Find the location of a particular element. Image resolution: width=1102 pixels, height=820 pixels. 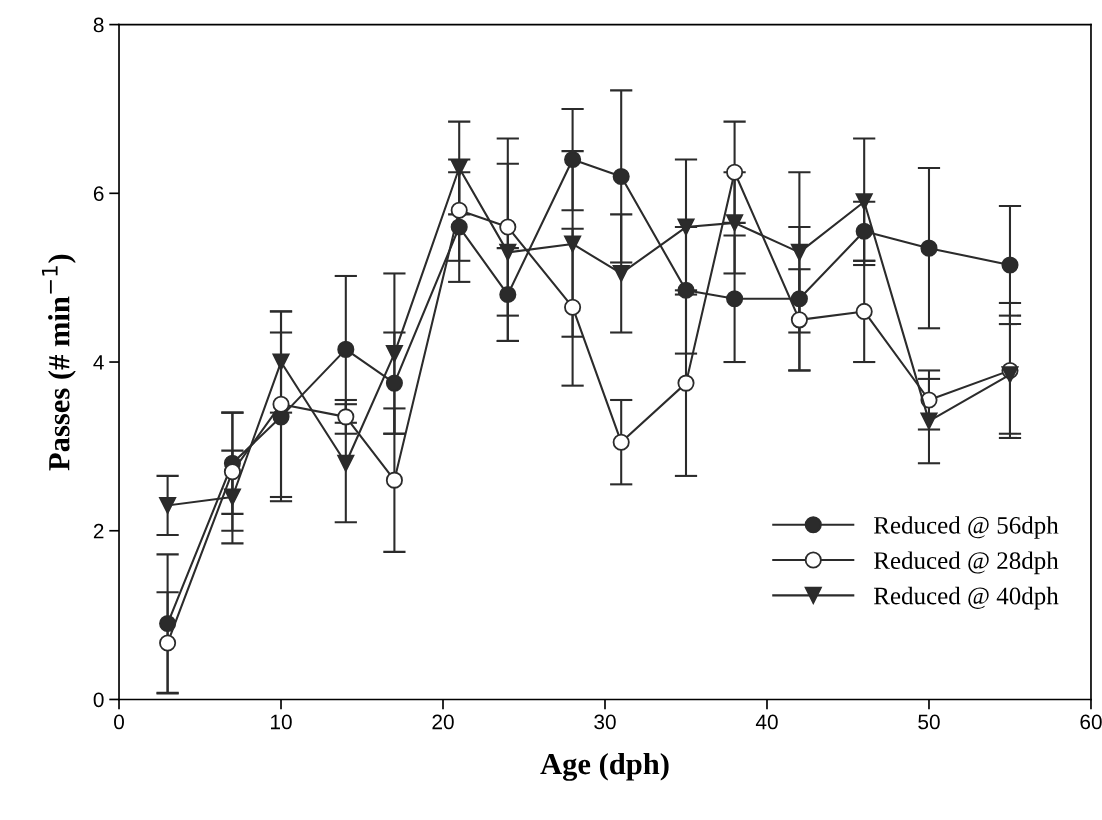

x-tick-label: 20 is located at coordinates (443, 722).